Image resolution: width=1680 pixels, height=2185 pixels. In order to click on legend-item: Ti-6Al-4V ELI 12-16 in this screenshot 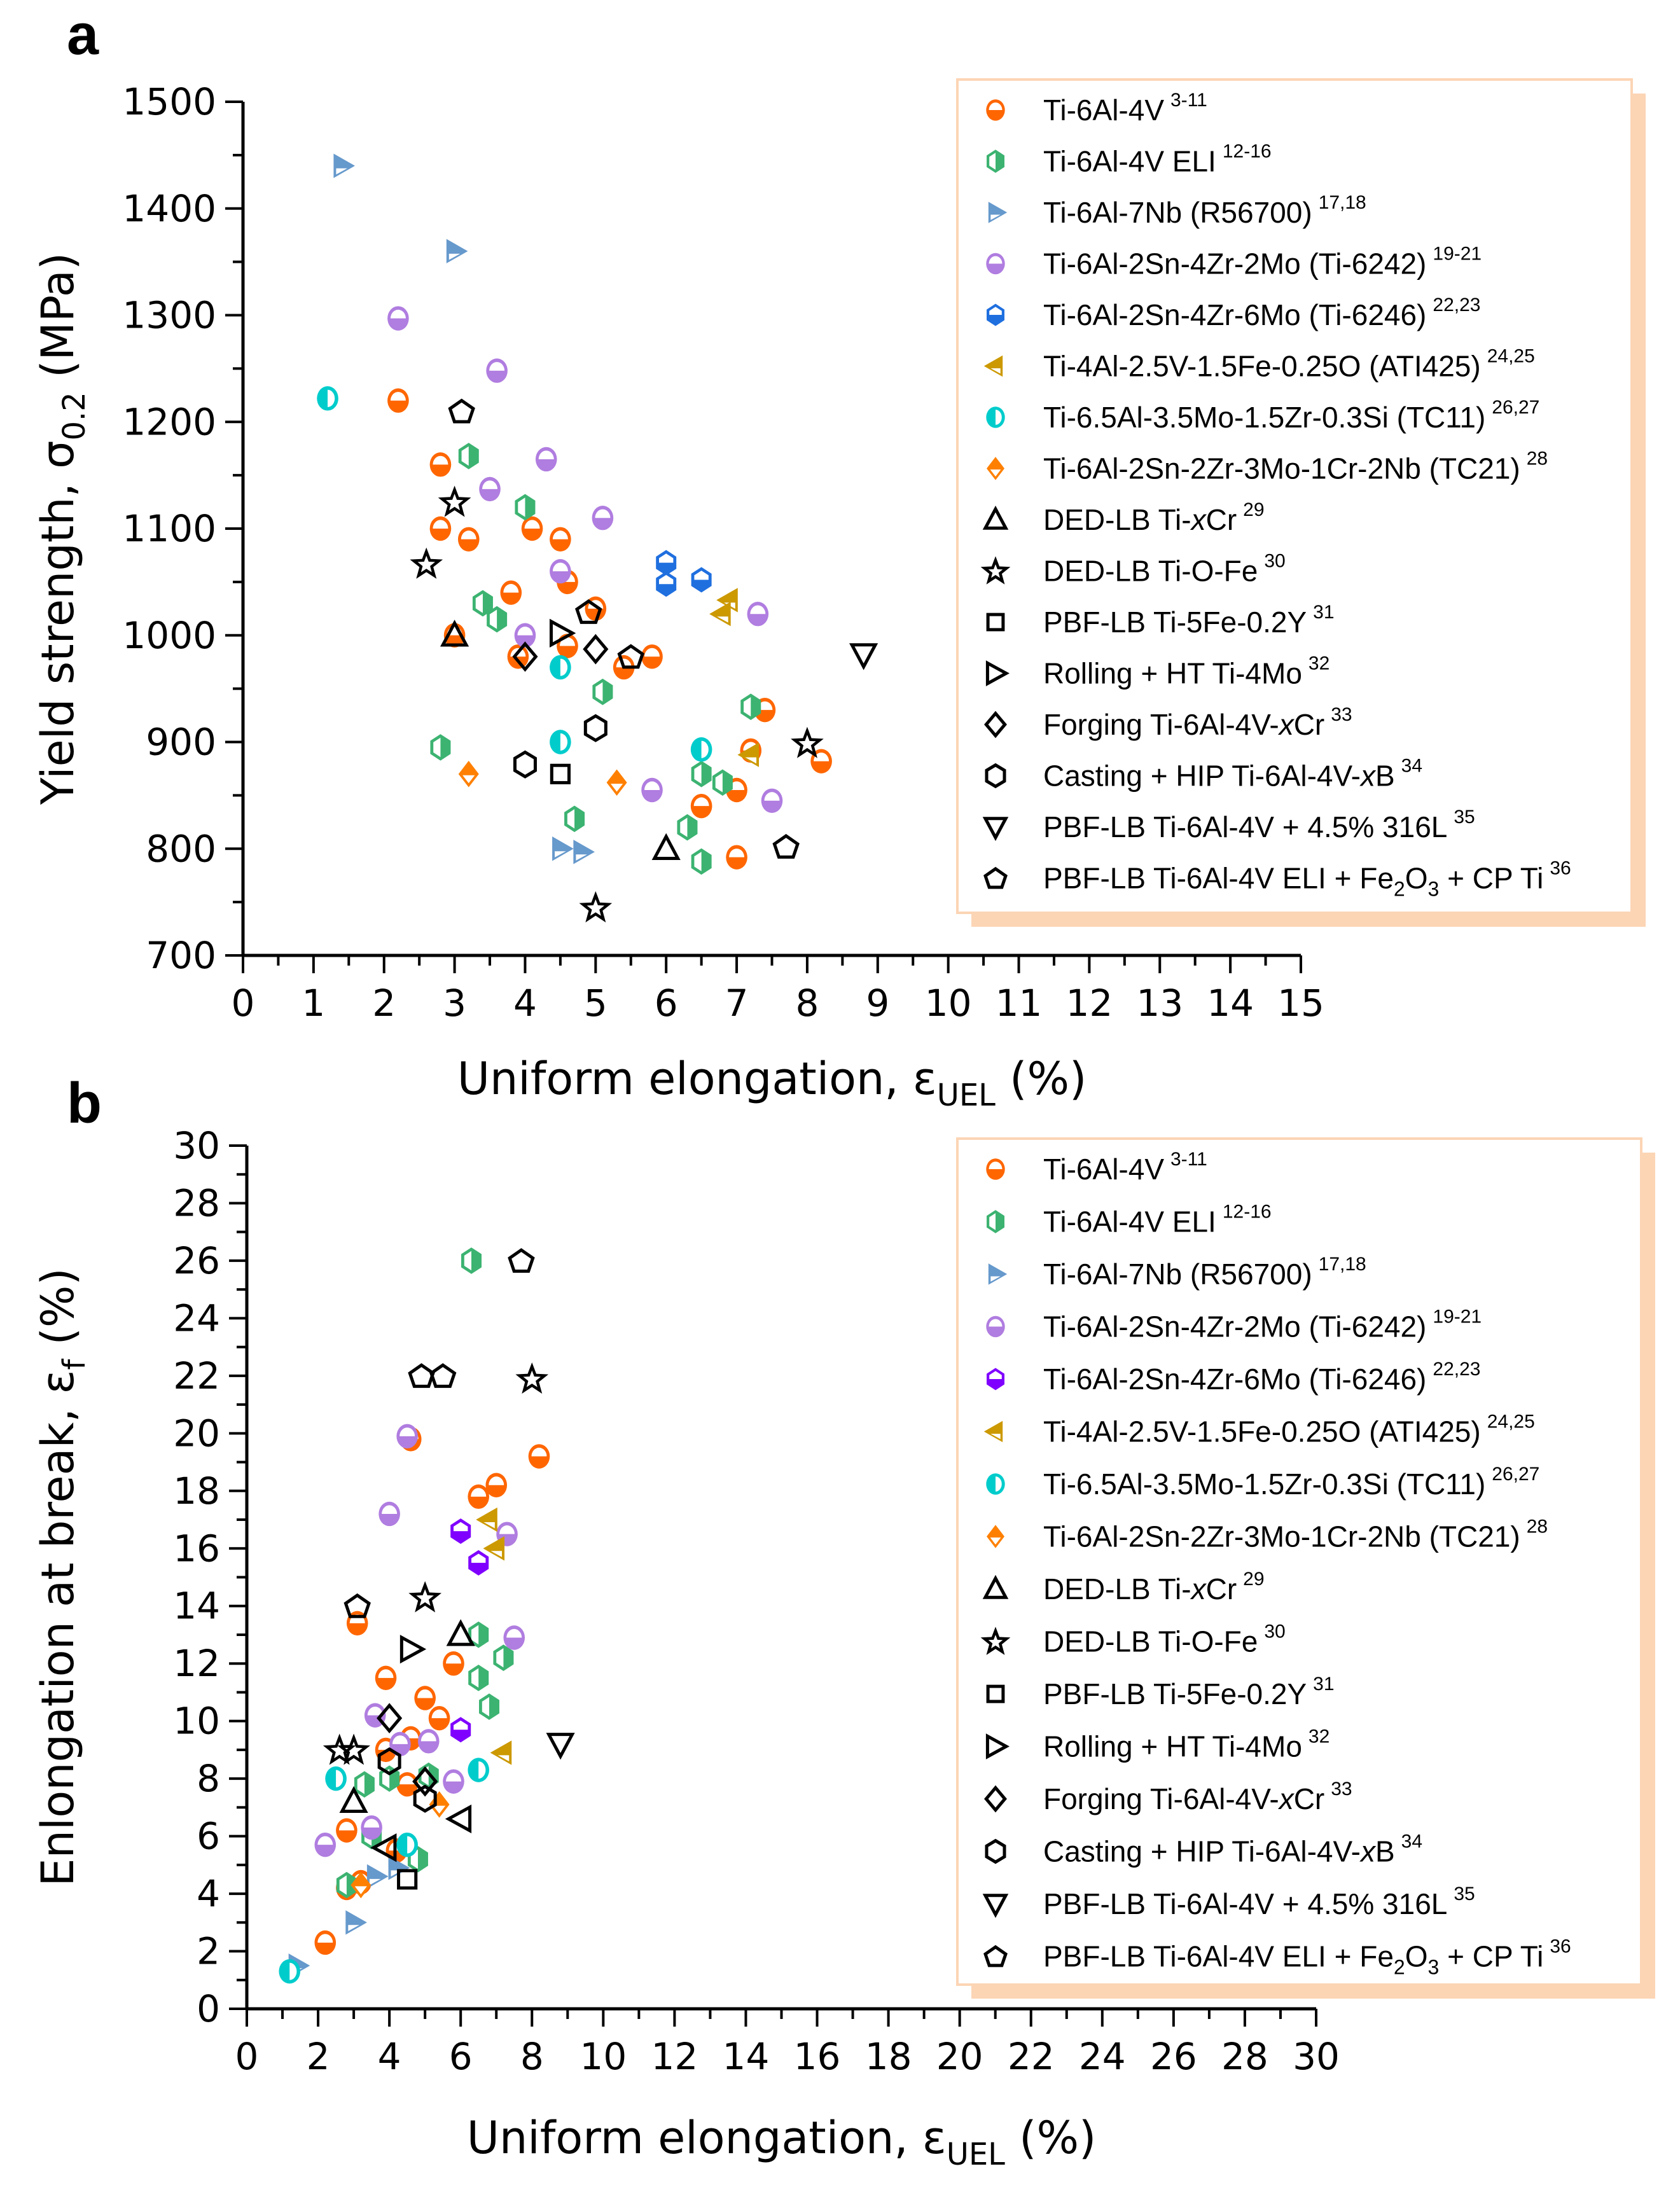, I will do `click(1129, 1220)`.